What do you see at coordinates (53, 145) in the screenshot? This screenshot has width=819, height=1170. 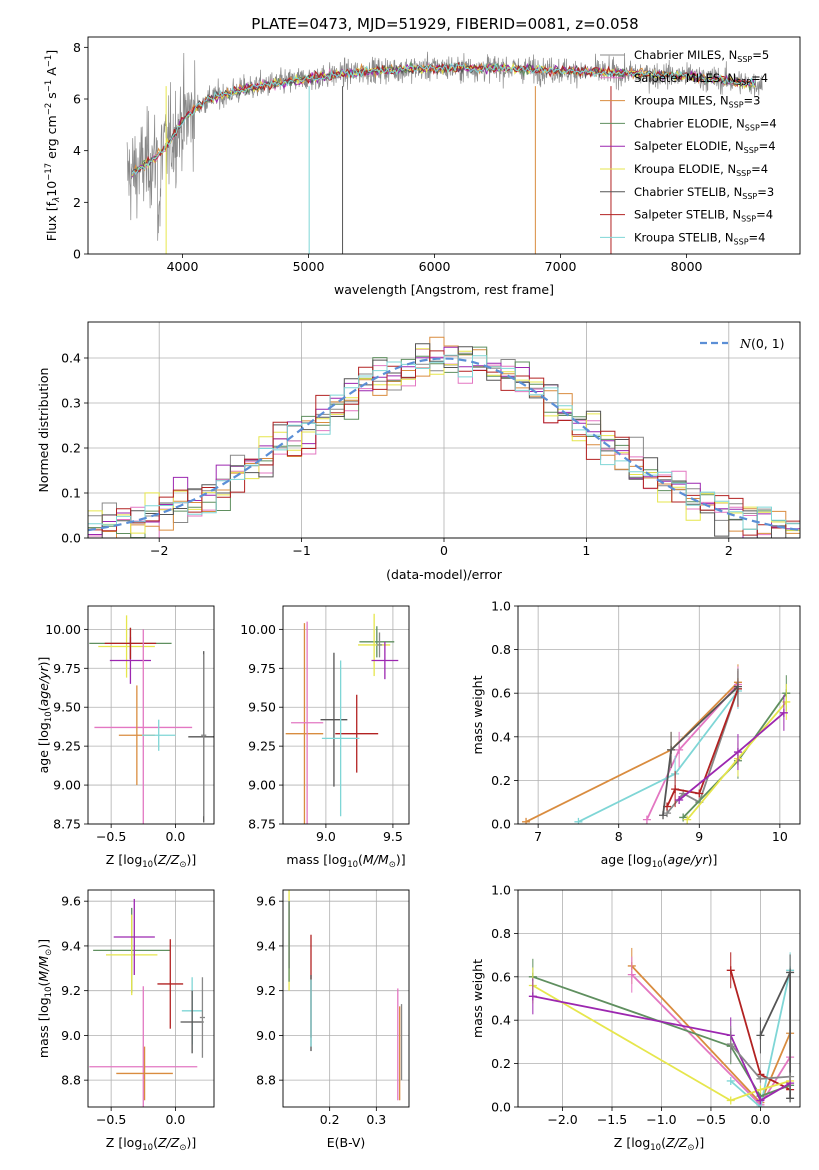 I see `y-axis-label: Flux [fλ10−17 erg cm−2 s−1 A−1]` at bounding box center [53, 145].